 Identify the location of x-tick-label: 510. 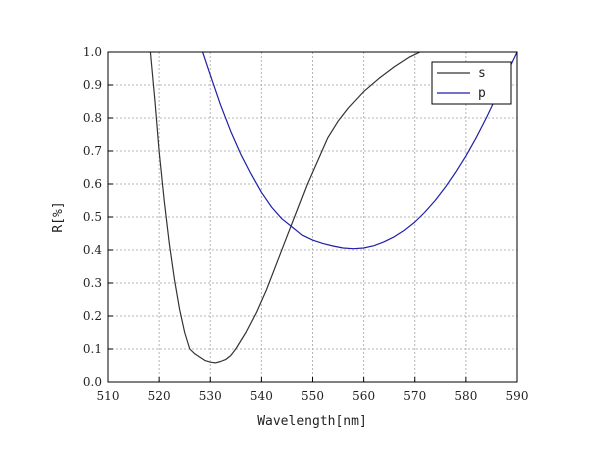
(108, 396).